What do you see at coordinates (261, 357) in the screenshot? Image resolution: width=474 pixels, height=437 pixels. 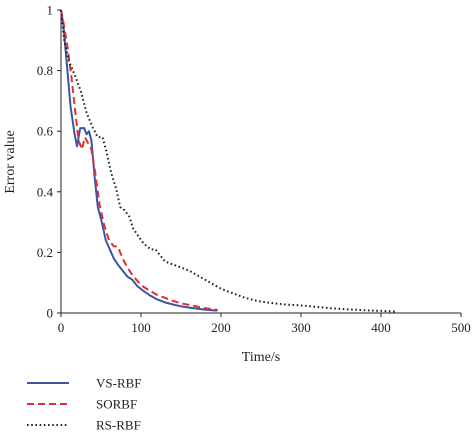 I see `x-axis-title: Time/s` at bounding box center [261, 357].